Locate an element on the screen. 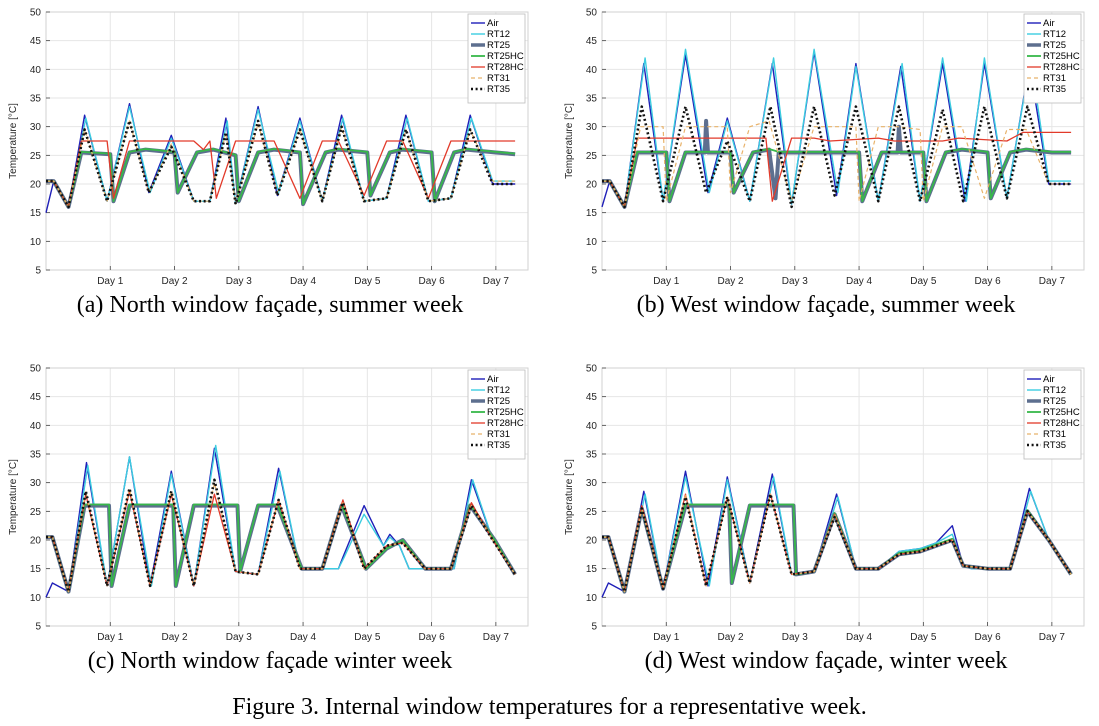 Image resolution: width=1099 pixels, height=726 pixels. panel-caption: (c) North window façade winter week is located at coordinates (270, 661).